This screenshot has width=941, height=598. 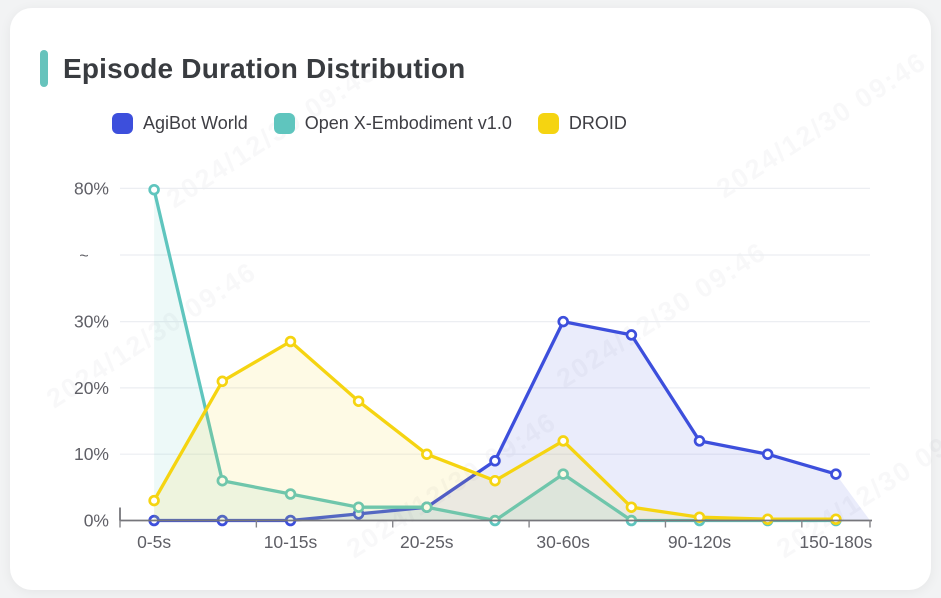 I want to click on legend-label: DROID, so click(x=597, y=123).